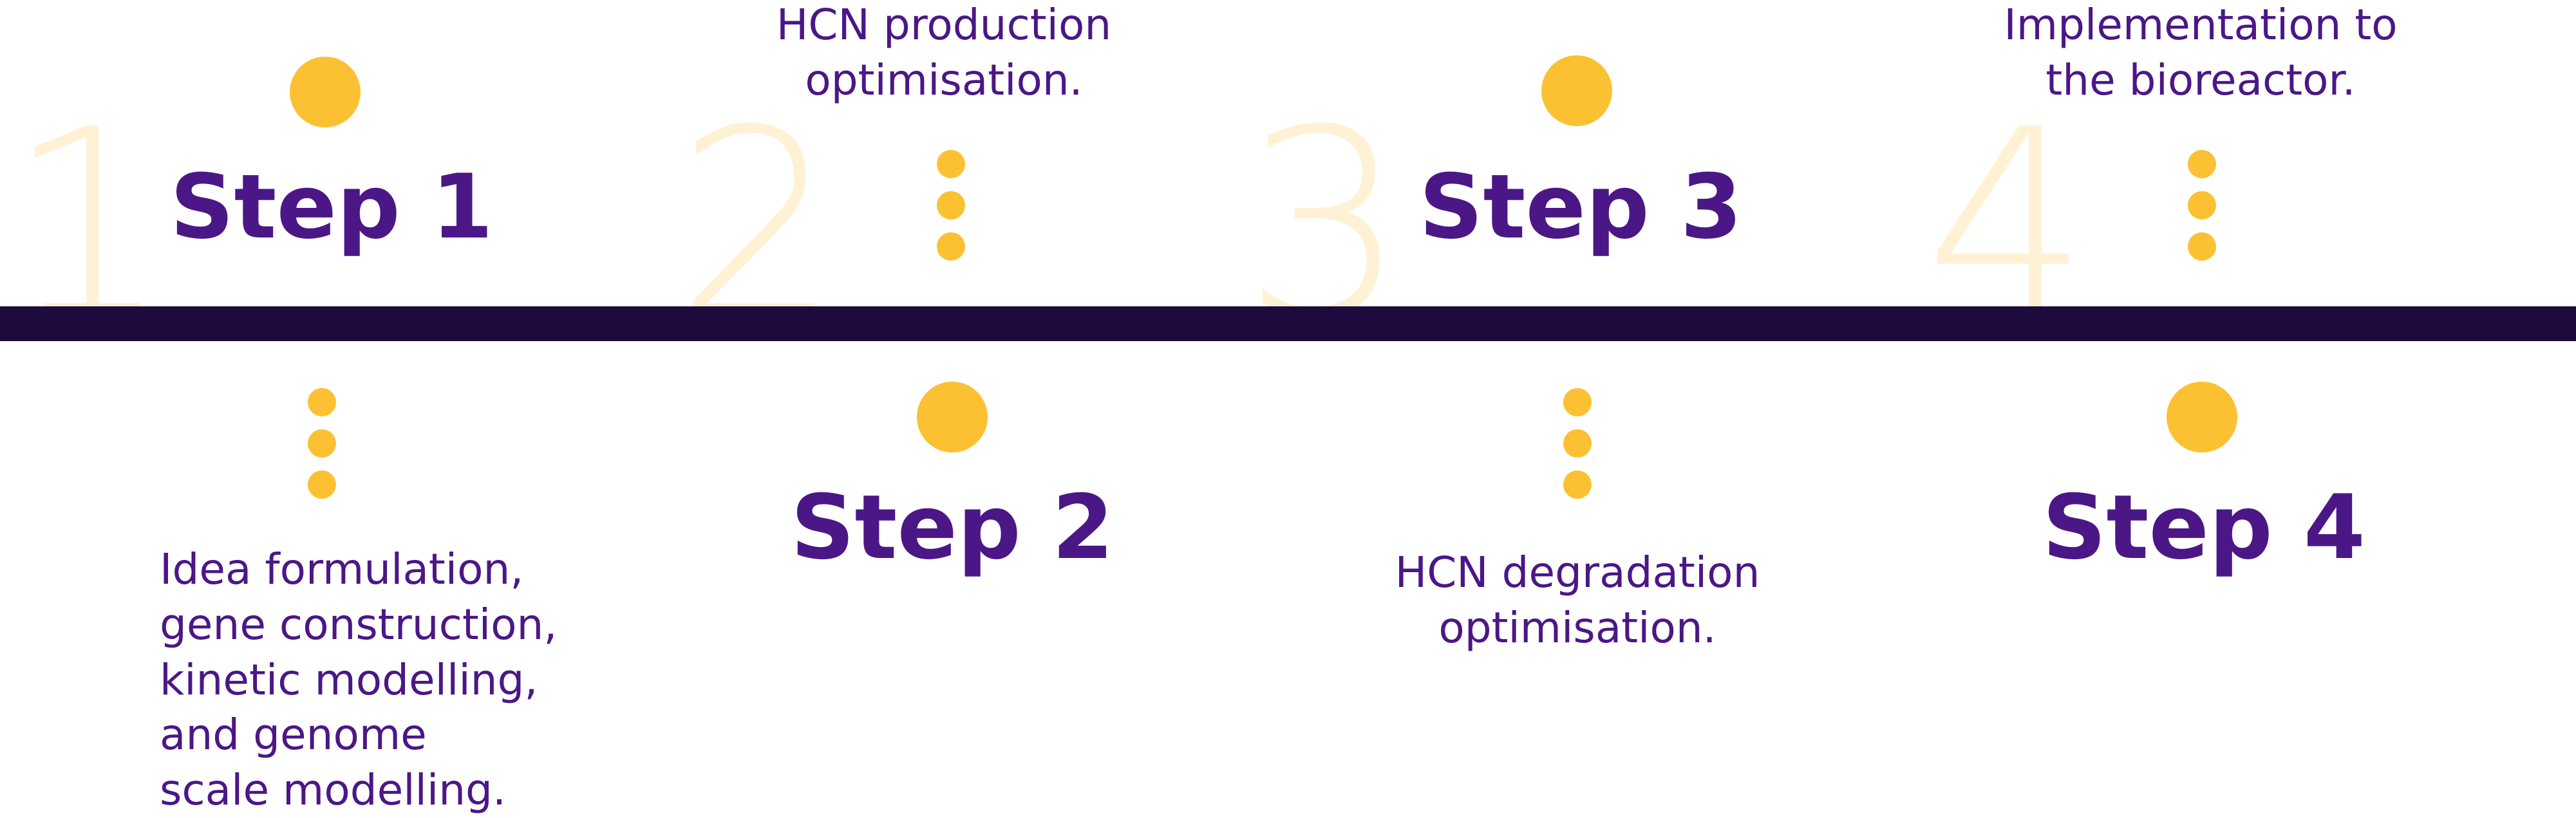 Image resolution: width=2576 pixels, height=818 pixels. I want to click on step-1-label: Step 1, so click(331, 207).